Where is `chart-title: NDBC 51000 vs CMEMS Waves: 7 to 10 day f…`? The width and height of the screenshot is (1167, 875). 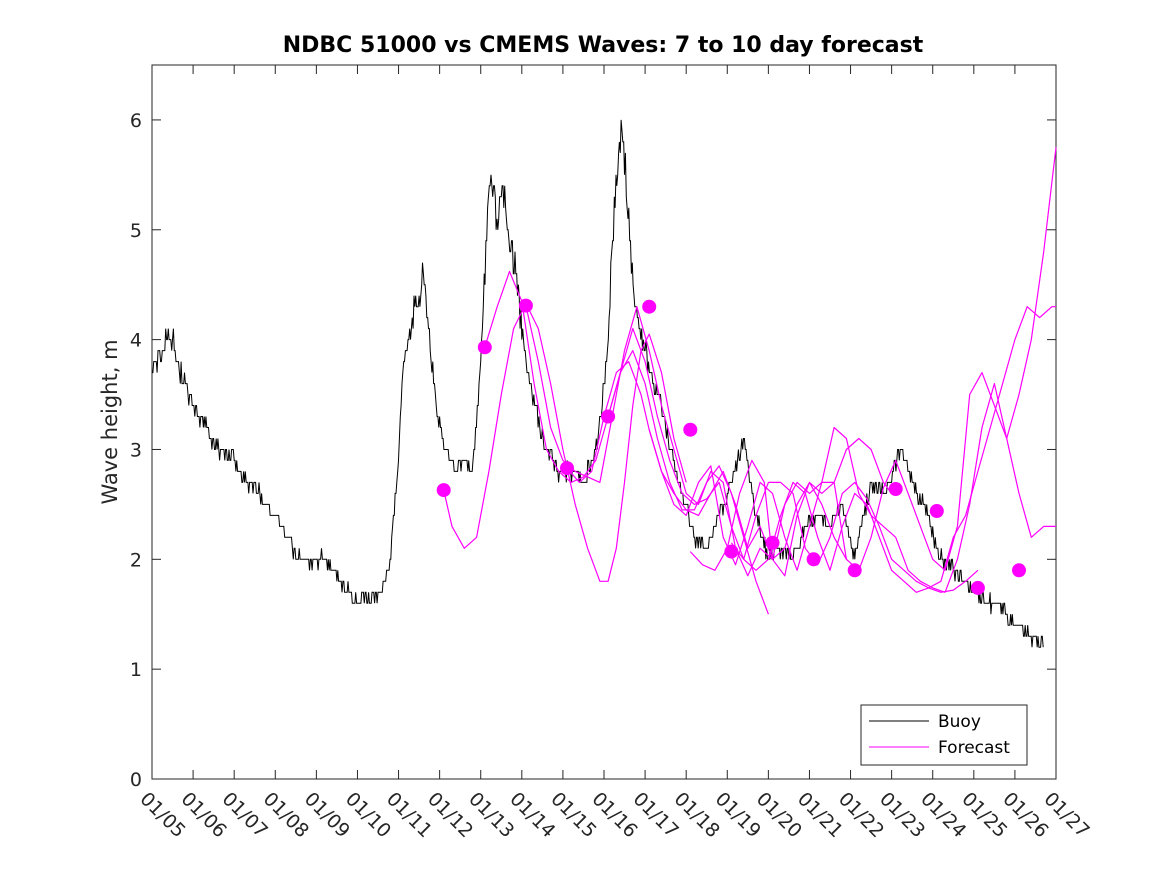 chart-title: NDBC 51000 vs CMEMS Waves: 7 to 10 day f… is located at coordinates (603, 45).